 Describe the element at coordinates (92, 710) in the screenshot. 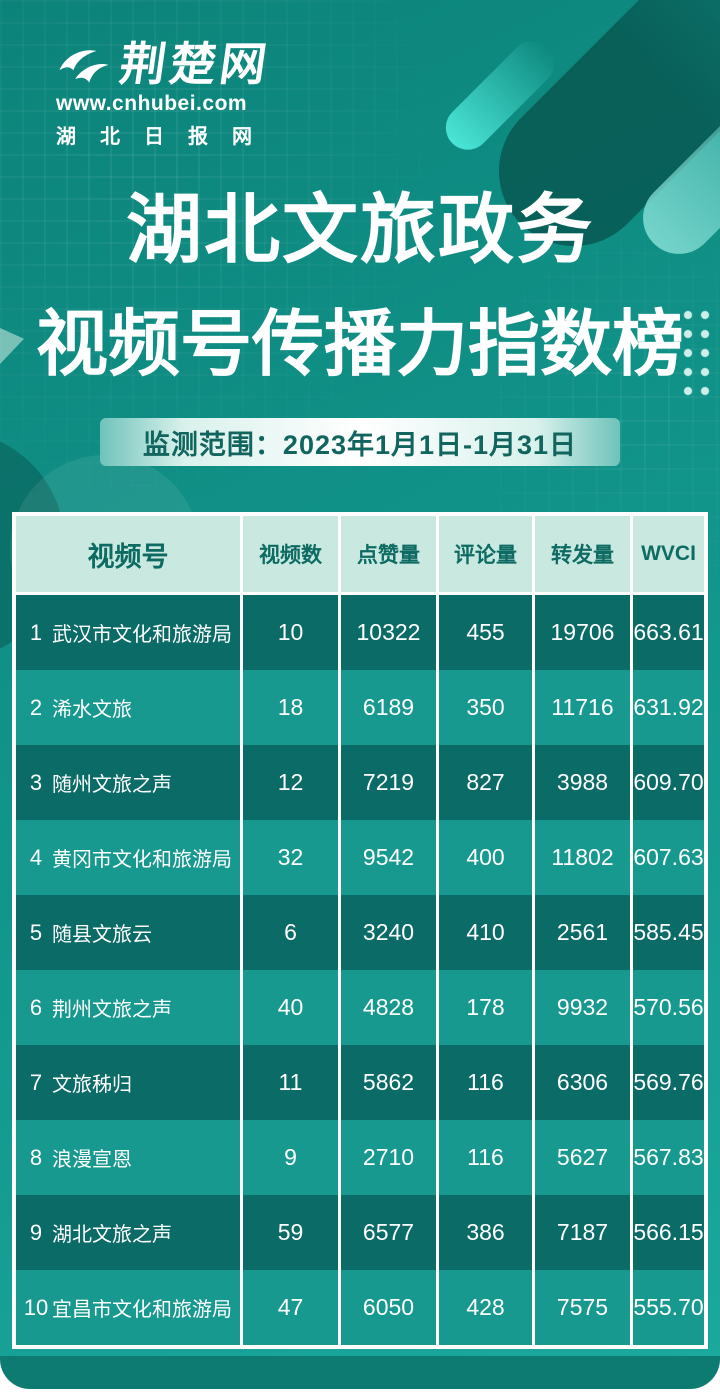

I see `account-name: 浠水文旅` at that location.